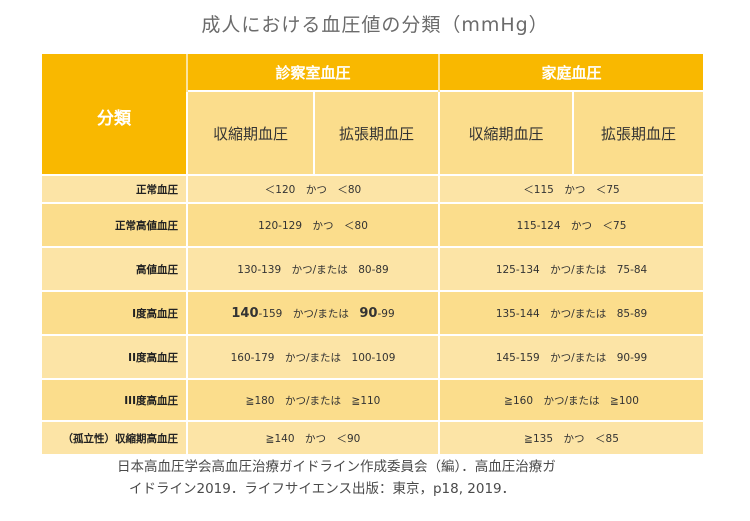 The height and width of the screenshot is (521, 750). Describe the element at coordinates (312, 72) in the screenshot. I see `header-clinic-bp: 診察室血圧` at that location.